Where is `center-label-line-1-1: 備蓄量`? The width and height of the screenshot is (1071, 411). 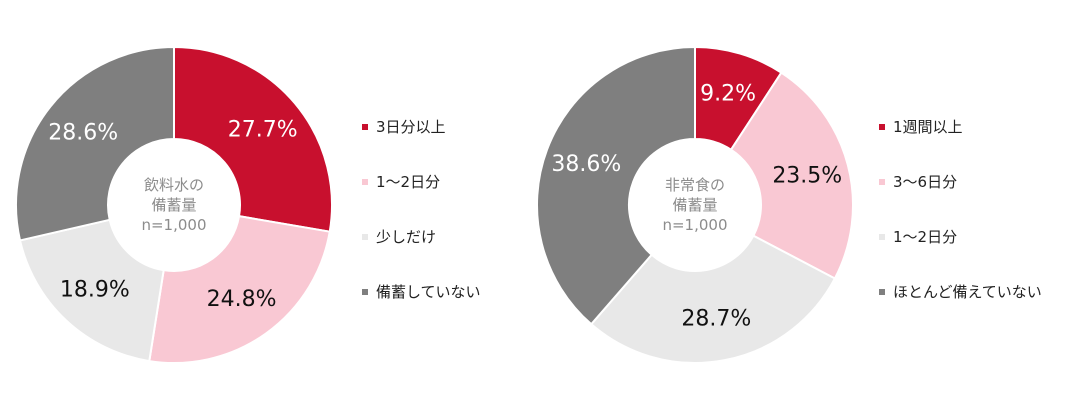 center-label-line-1-1: 備蓄量 is located at coordinates (694, 205).